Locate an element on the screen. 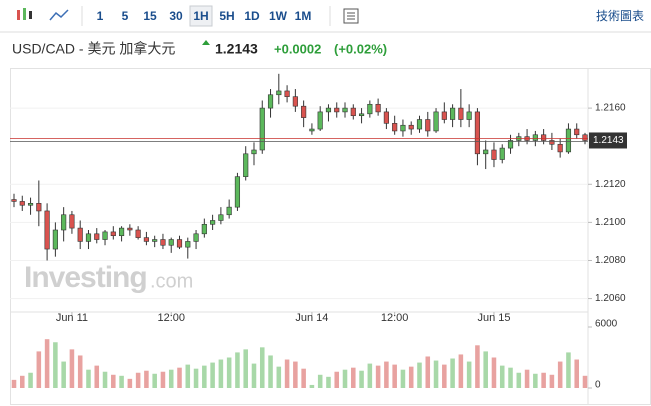 The height and width of the screenshot is (406, 651). interval-button: 1 is located at coordinates (100, 16).